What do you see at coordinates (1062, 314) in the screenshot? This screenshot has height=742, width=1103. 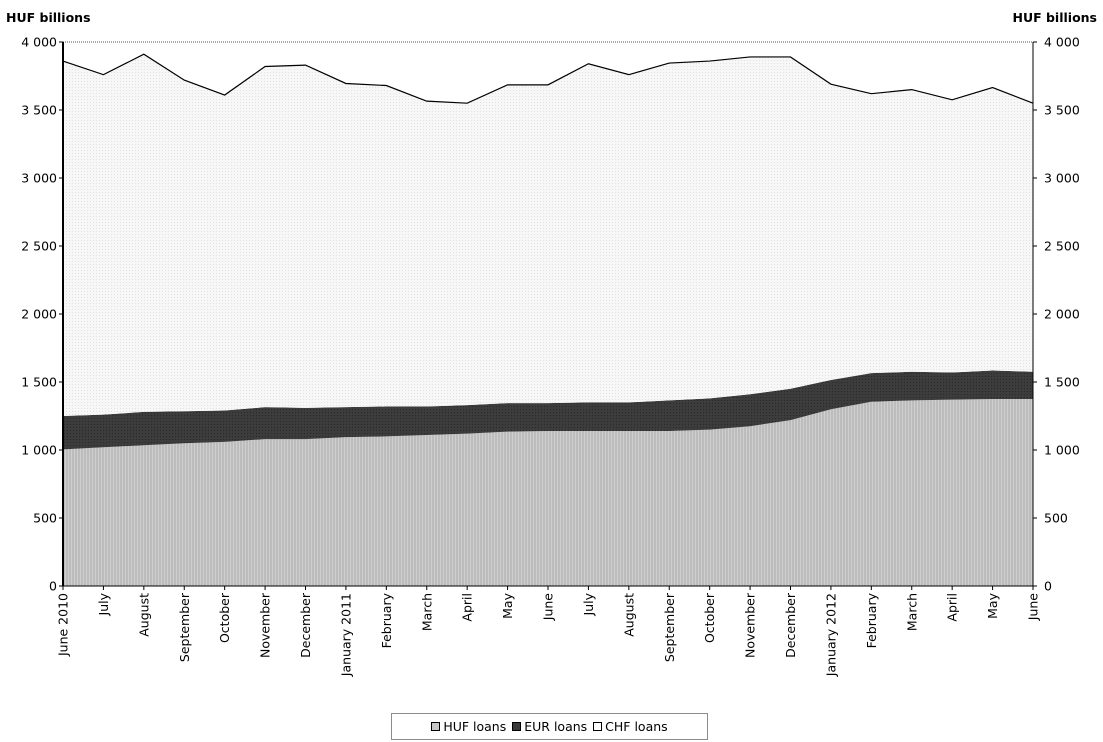 I see `right-y-tick-label: 2 000` at bounding box center [1062, 314].